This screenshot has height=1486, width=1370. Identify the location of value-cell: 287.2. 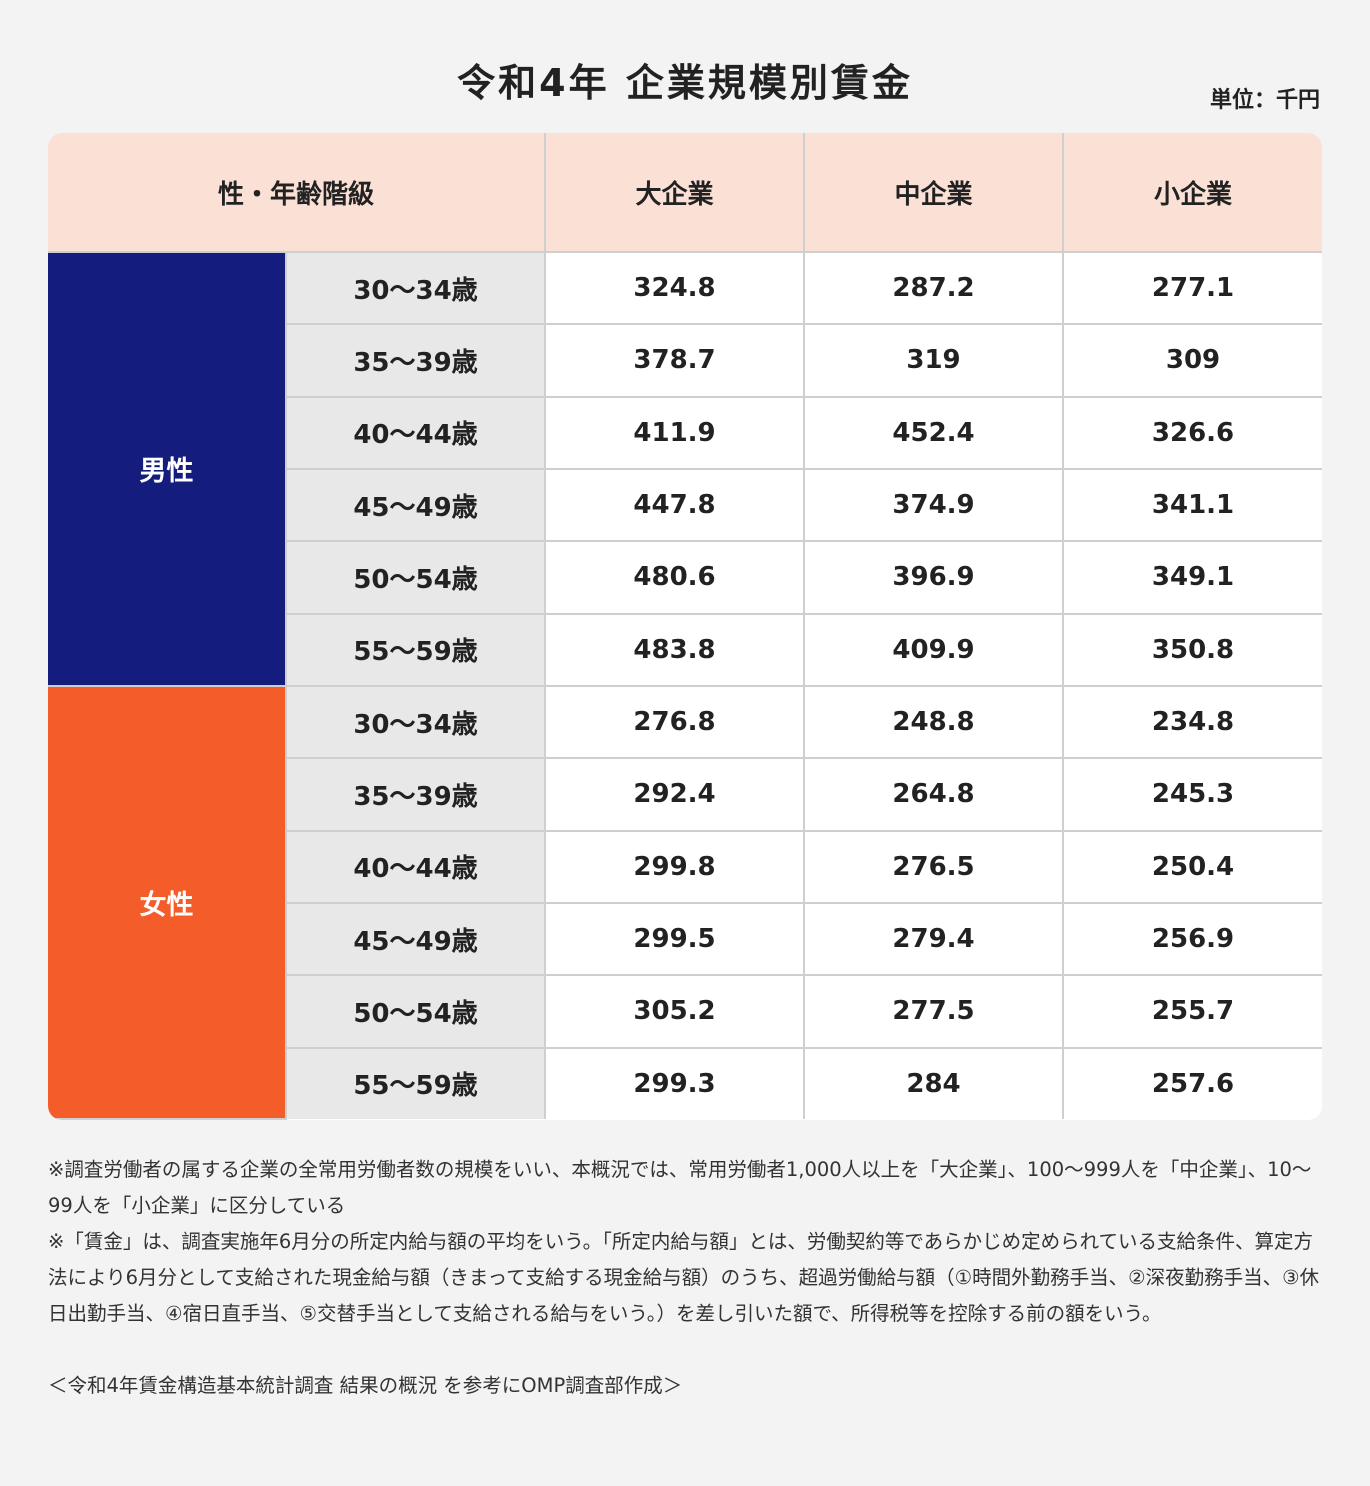
(934, 288).